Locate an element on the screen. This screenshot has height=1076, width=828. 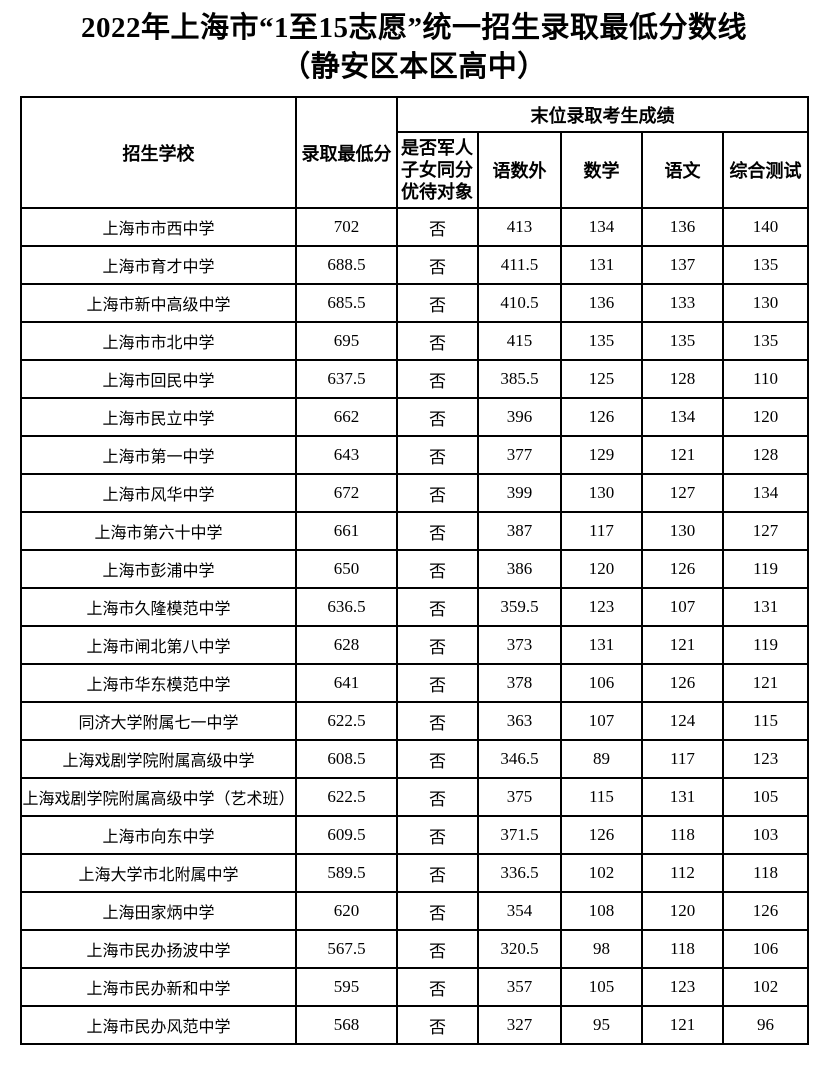
comprehensive-score-cell: 120 is located at coordinates (765, 417).